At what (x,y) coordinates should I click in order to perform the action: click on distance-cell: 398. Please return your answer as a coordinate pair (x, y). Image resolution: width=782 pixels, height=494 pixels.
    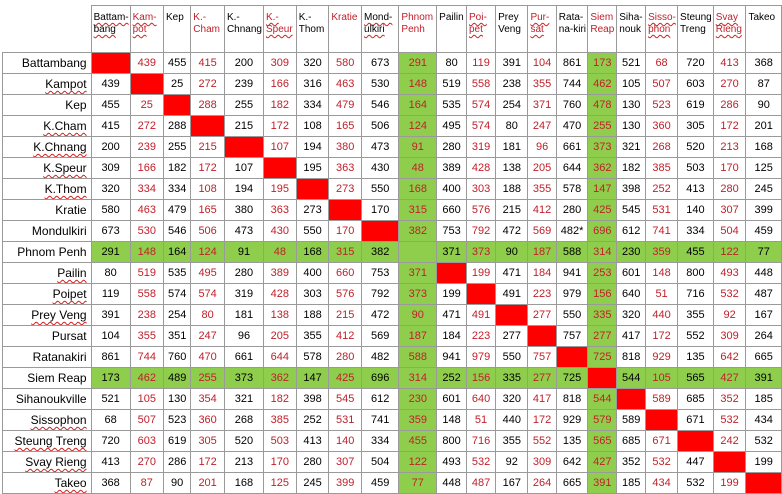
    Looking at the image, I should click on (312, 399).